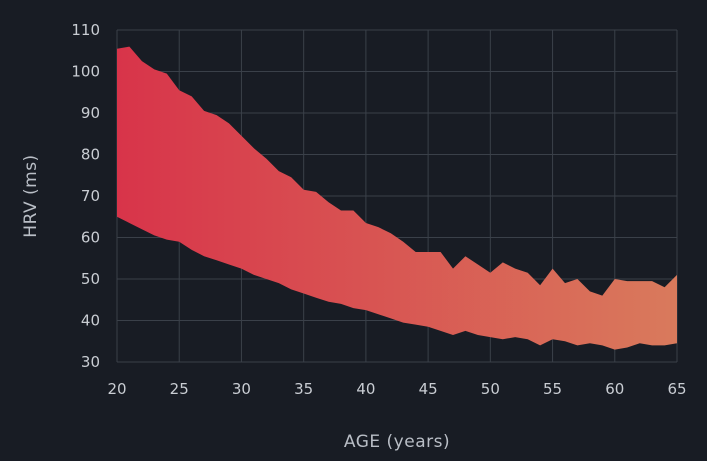  What do you see at coordinates (31, 195) in the screenshot?
I see `y-axis-title: HRV (ms)` at bounding box center [31, 195].